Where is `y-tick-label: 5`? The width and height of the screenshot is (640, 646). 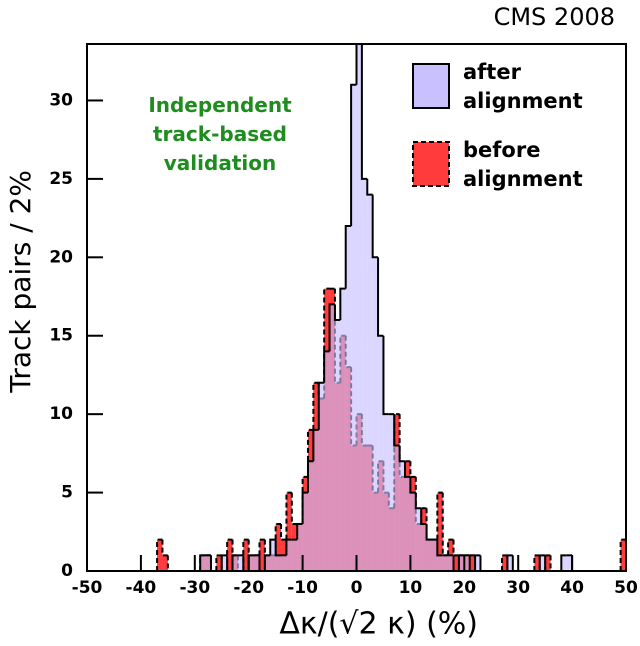
y-tick-label: 5 is located at coordinates (67, 493).